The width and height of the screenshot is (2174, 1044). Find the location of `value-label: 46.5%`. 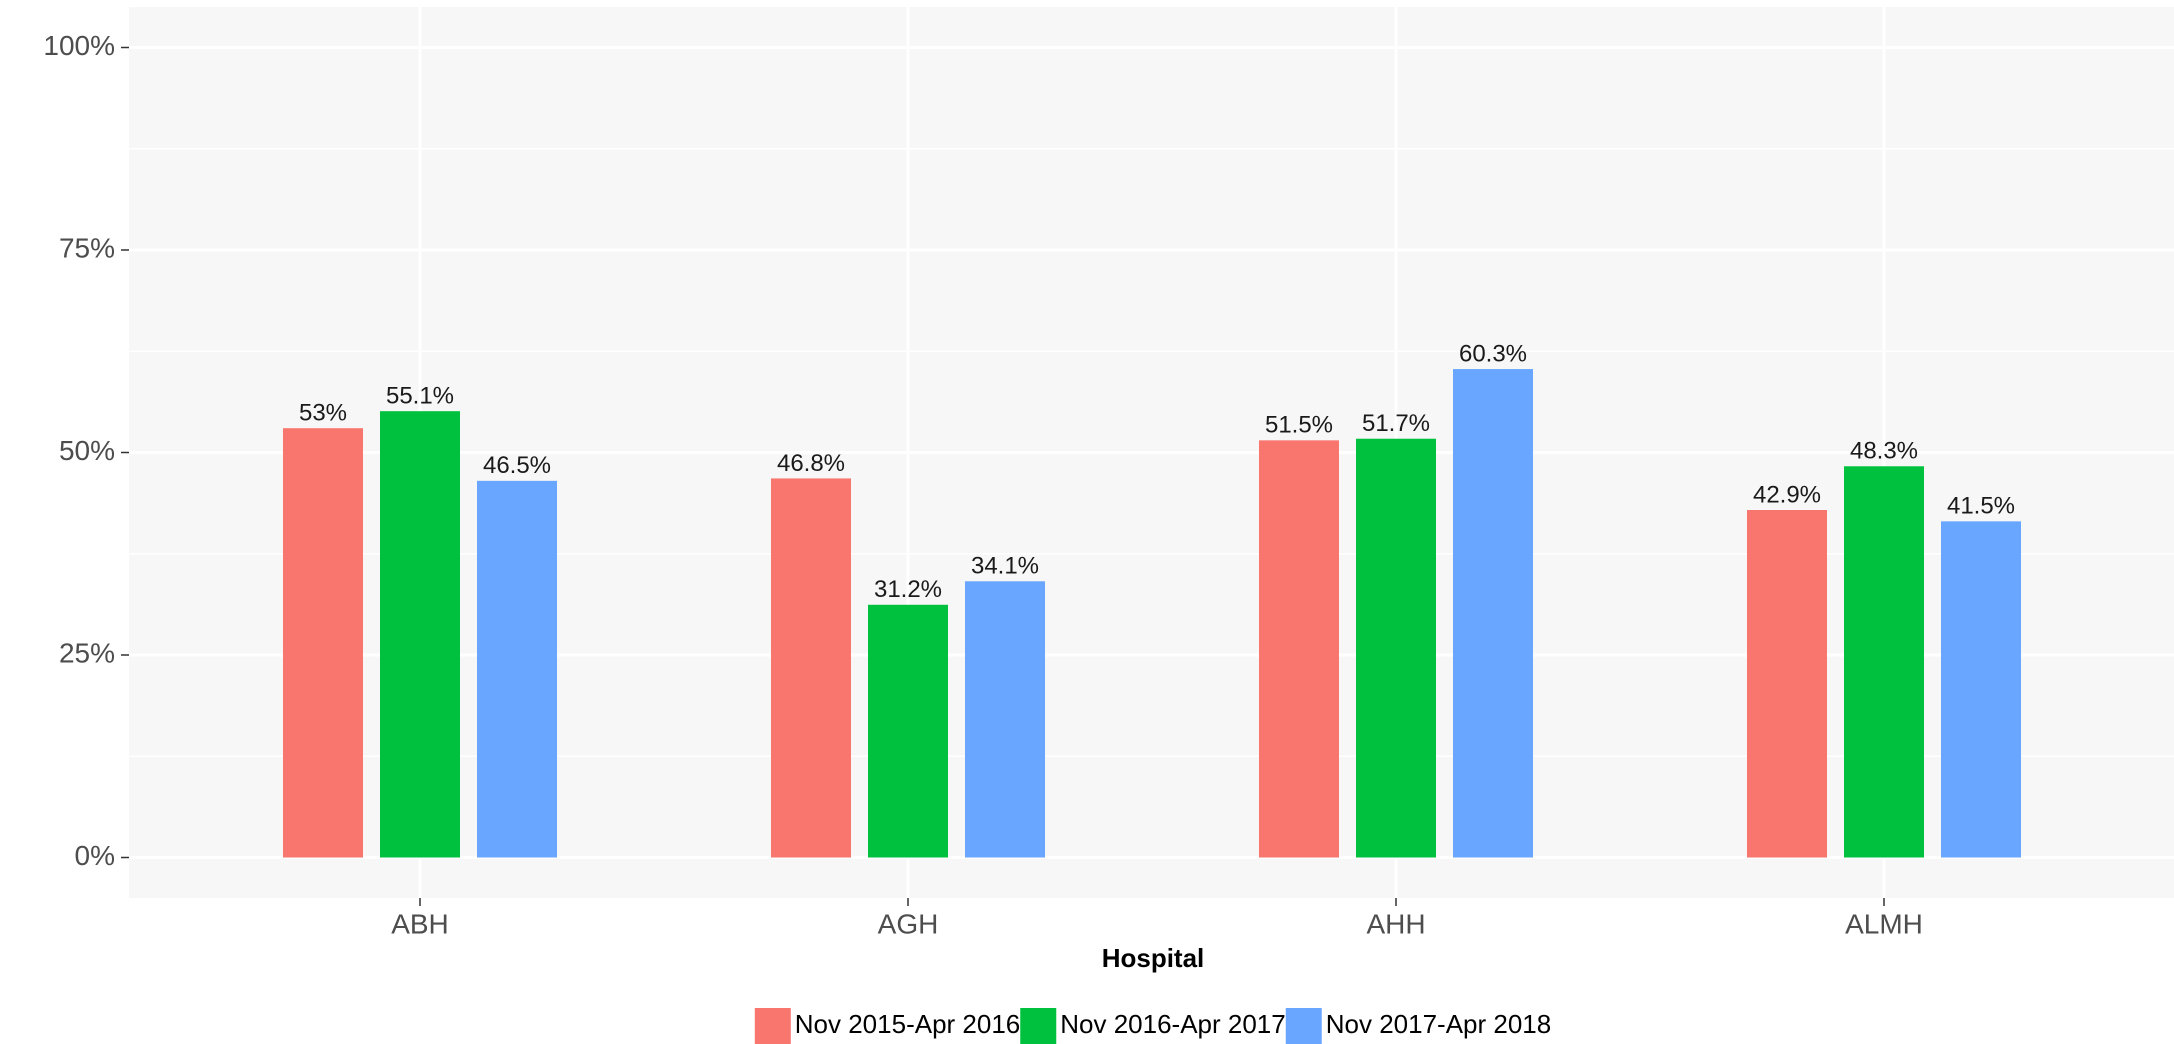

value-label: 46.5% is located at coordinates (517, 465).